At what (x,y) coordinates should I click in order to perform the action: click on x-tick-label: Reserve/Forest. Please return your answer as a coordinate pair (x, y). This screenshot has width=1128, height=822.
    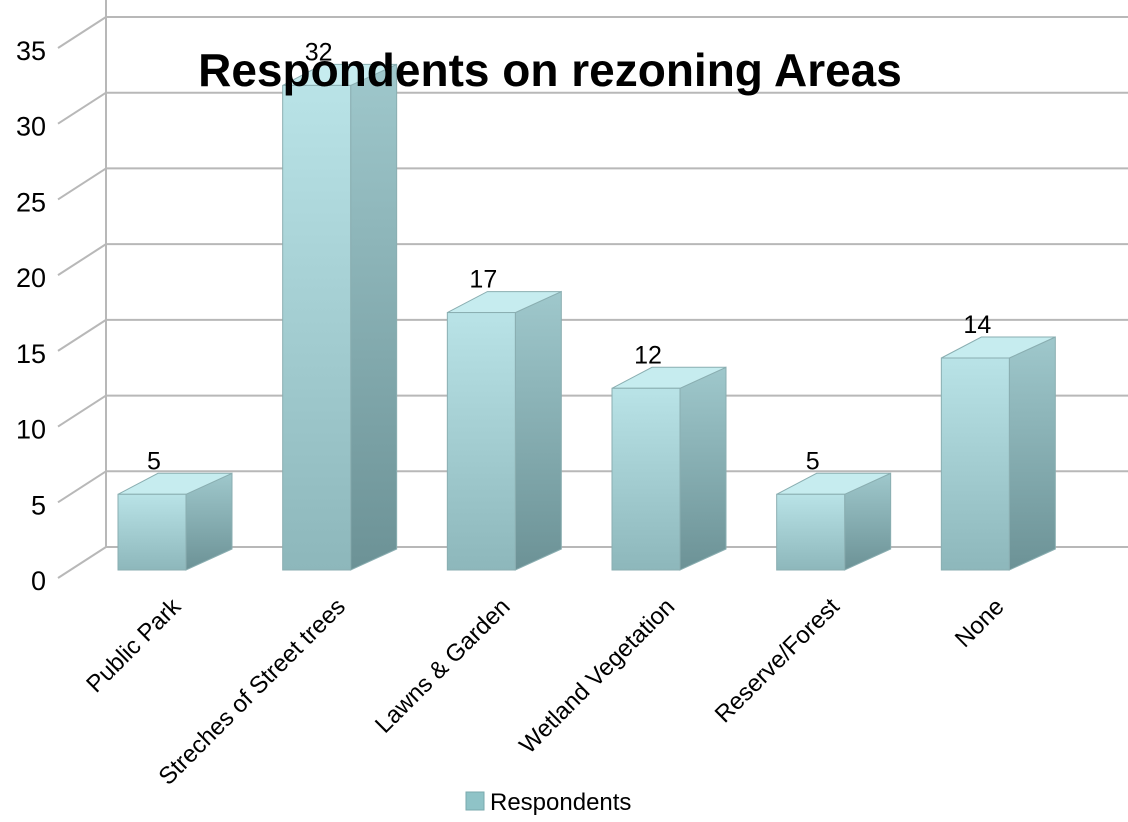
    Looking at the image, I should click on (777, 660).